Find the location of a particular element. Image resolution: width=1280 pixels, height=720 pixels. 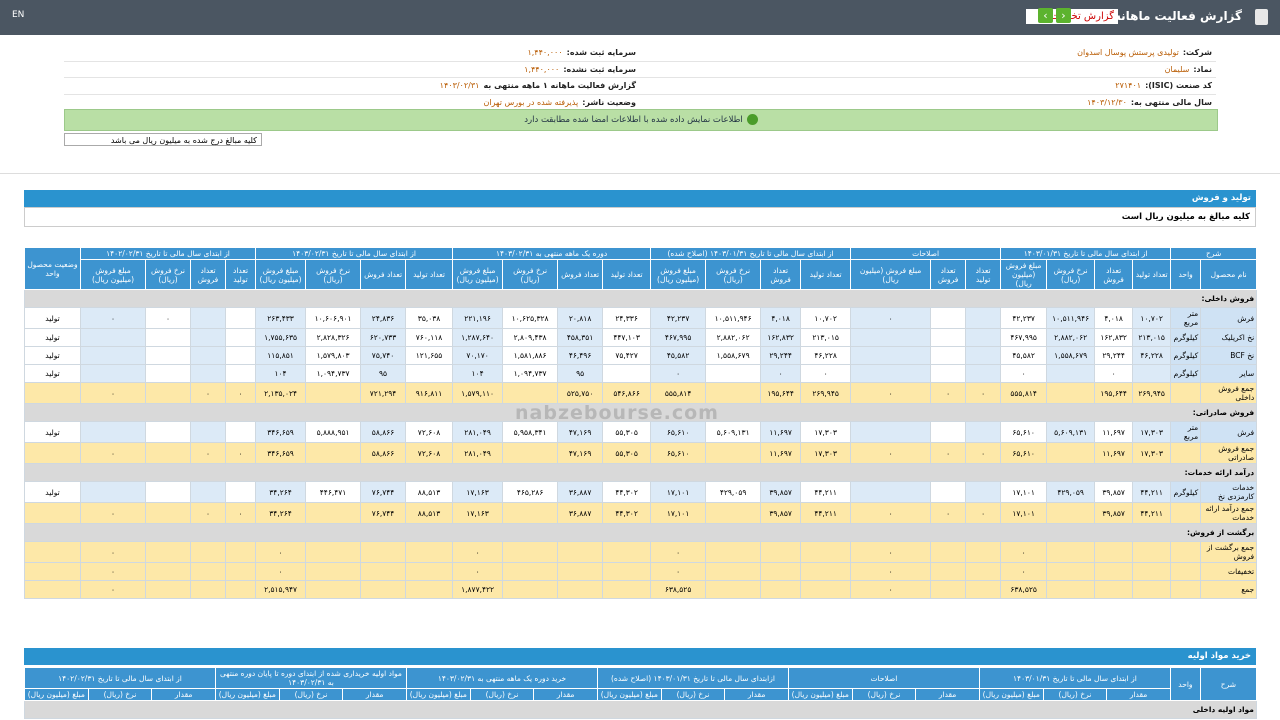

info-value: ۲۷۱۴۰۱ is located at coordinates (1128, 86).